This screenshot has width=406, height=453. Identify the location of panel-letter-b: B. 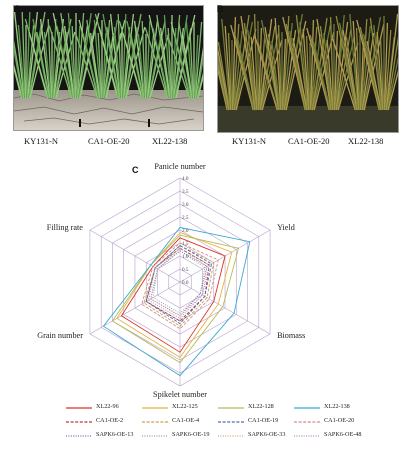
(220, 9).